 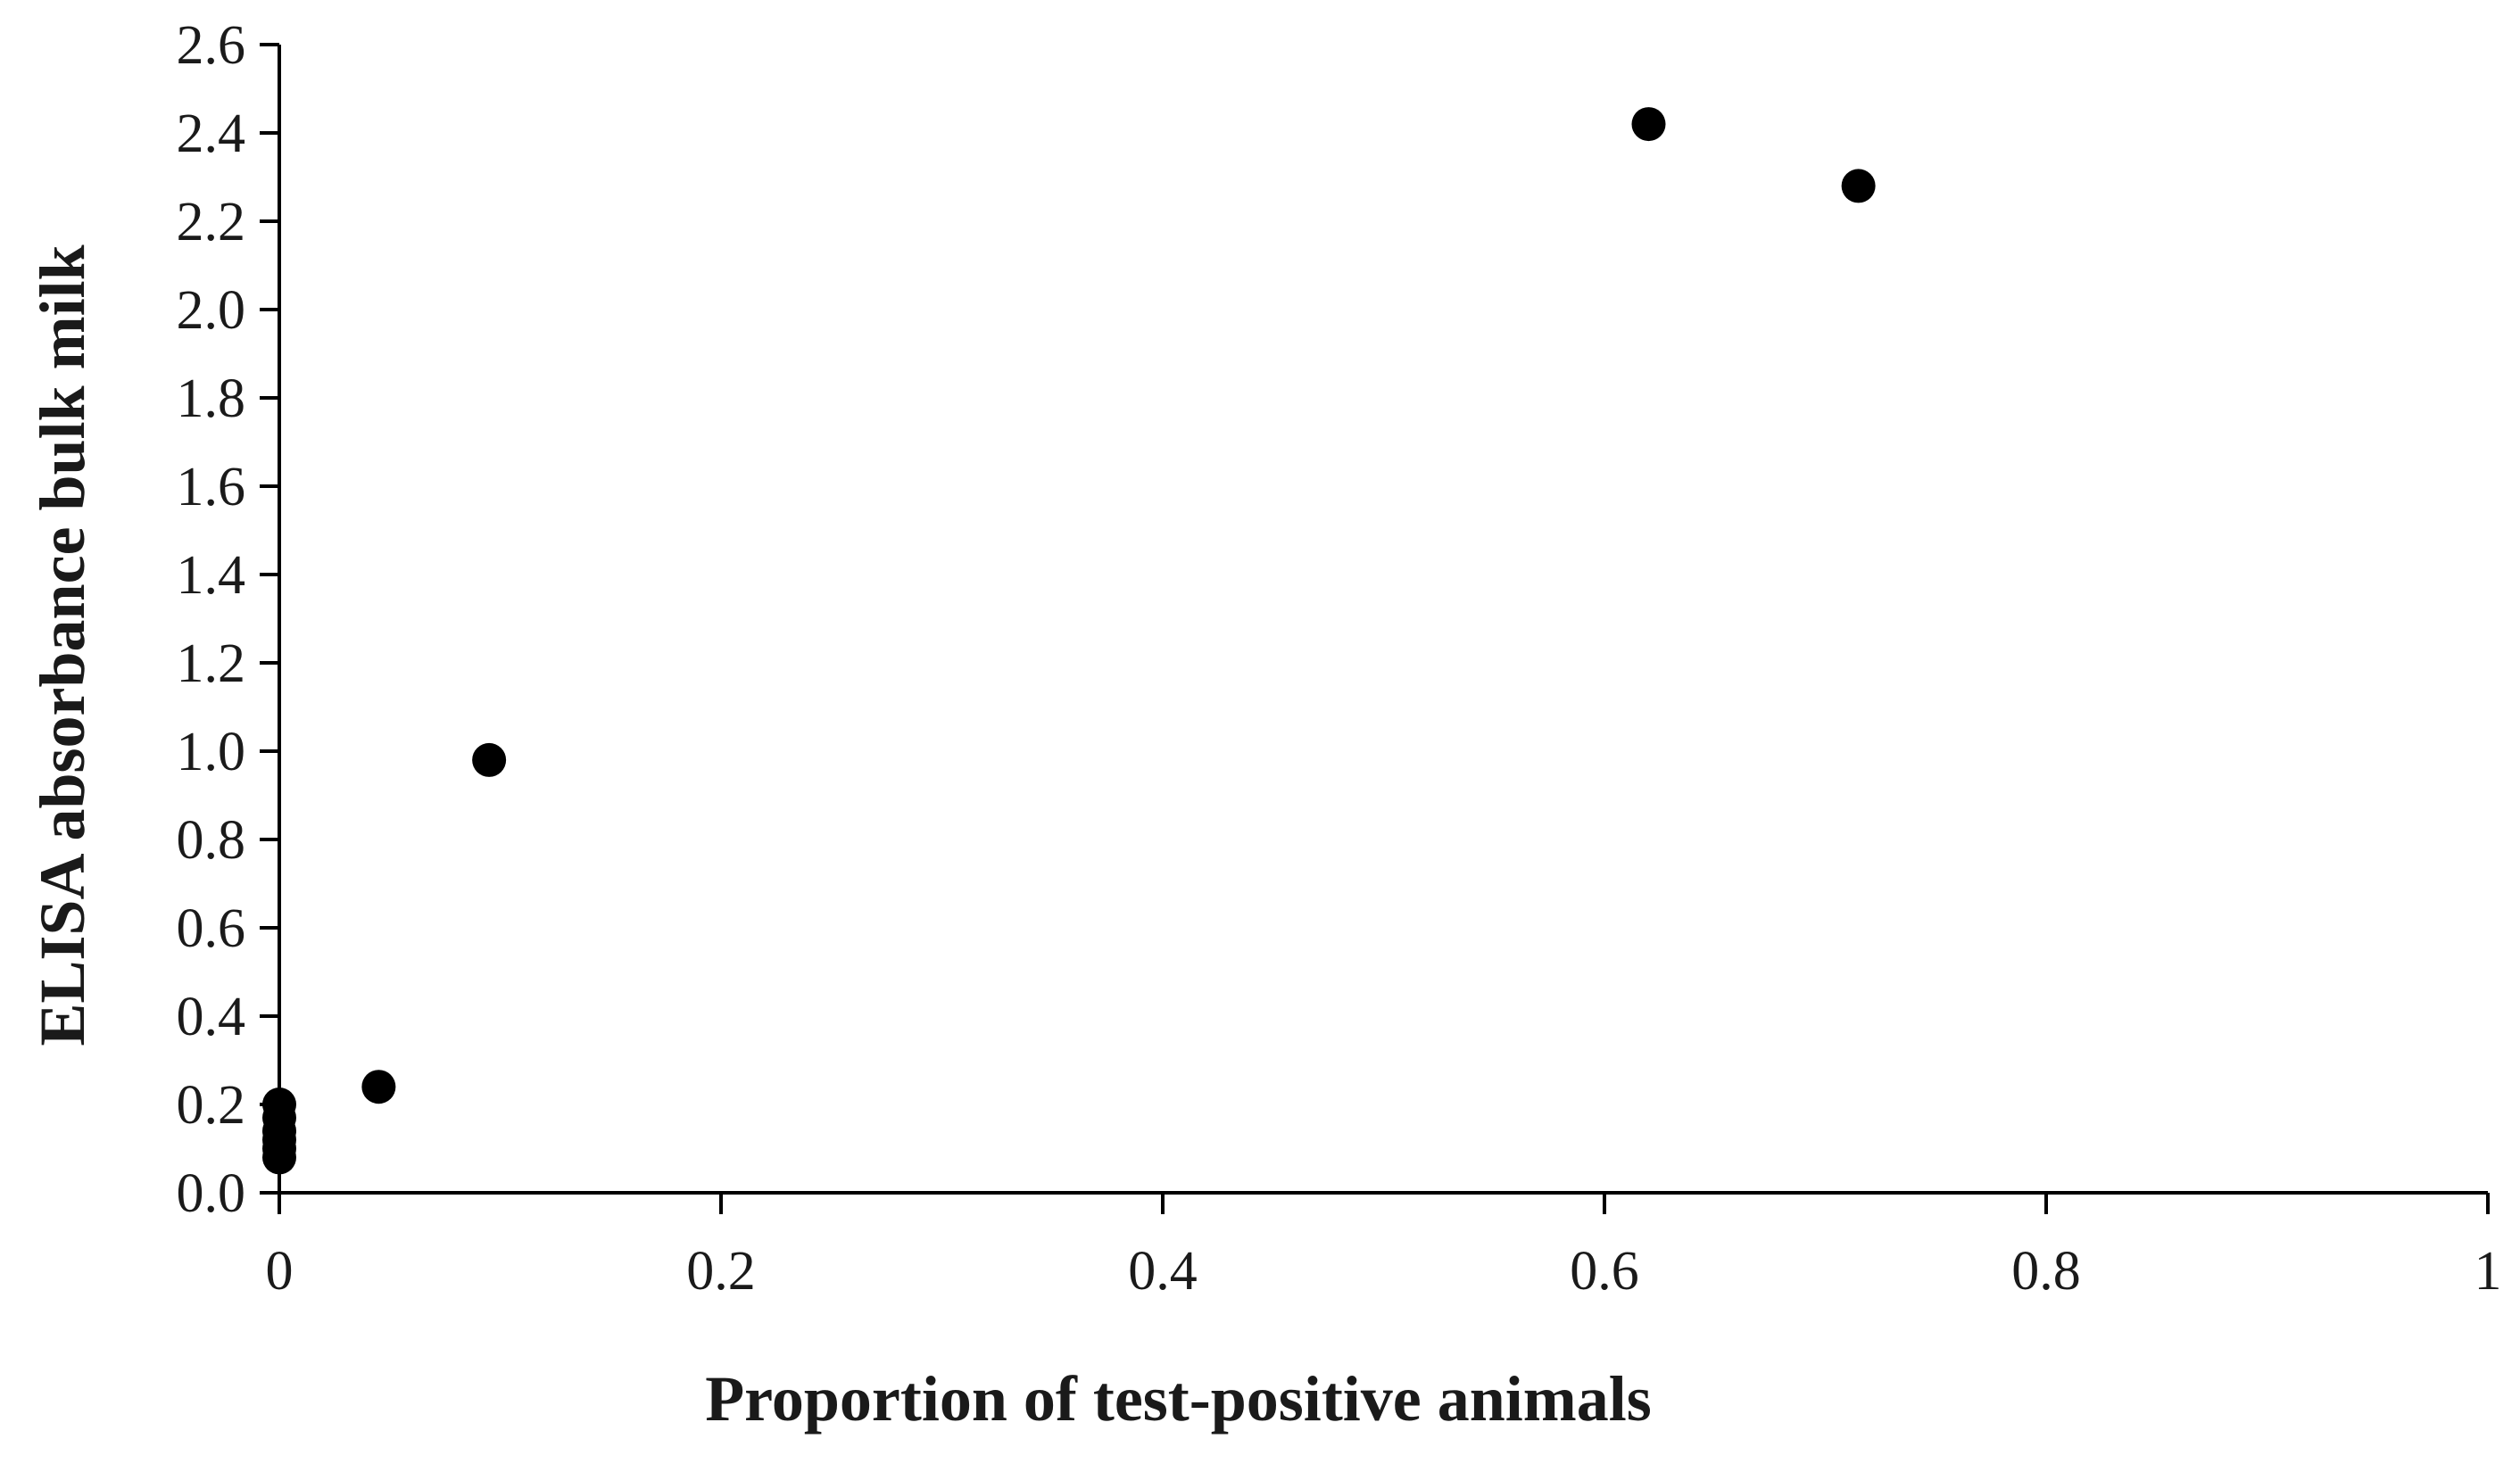 What do you see at coordinates (211, 1193) in the screenshot?
I see `y-tick-label: 0.0` at bounding box center [211, 1193].